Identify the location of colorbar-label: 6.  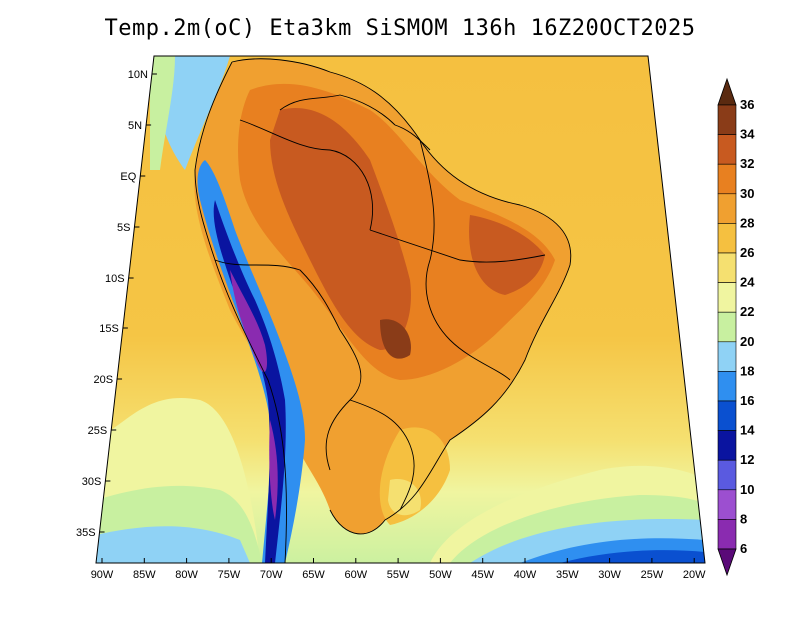
(743, 548).